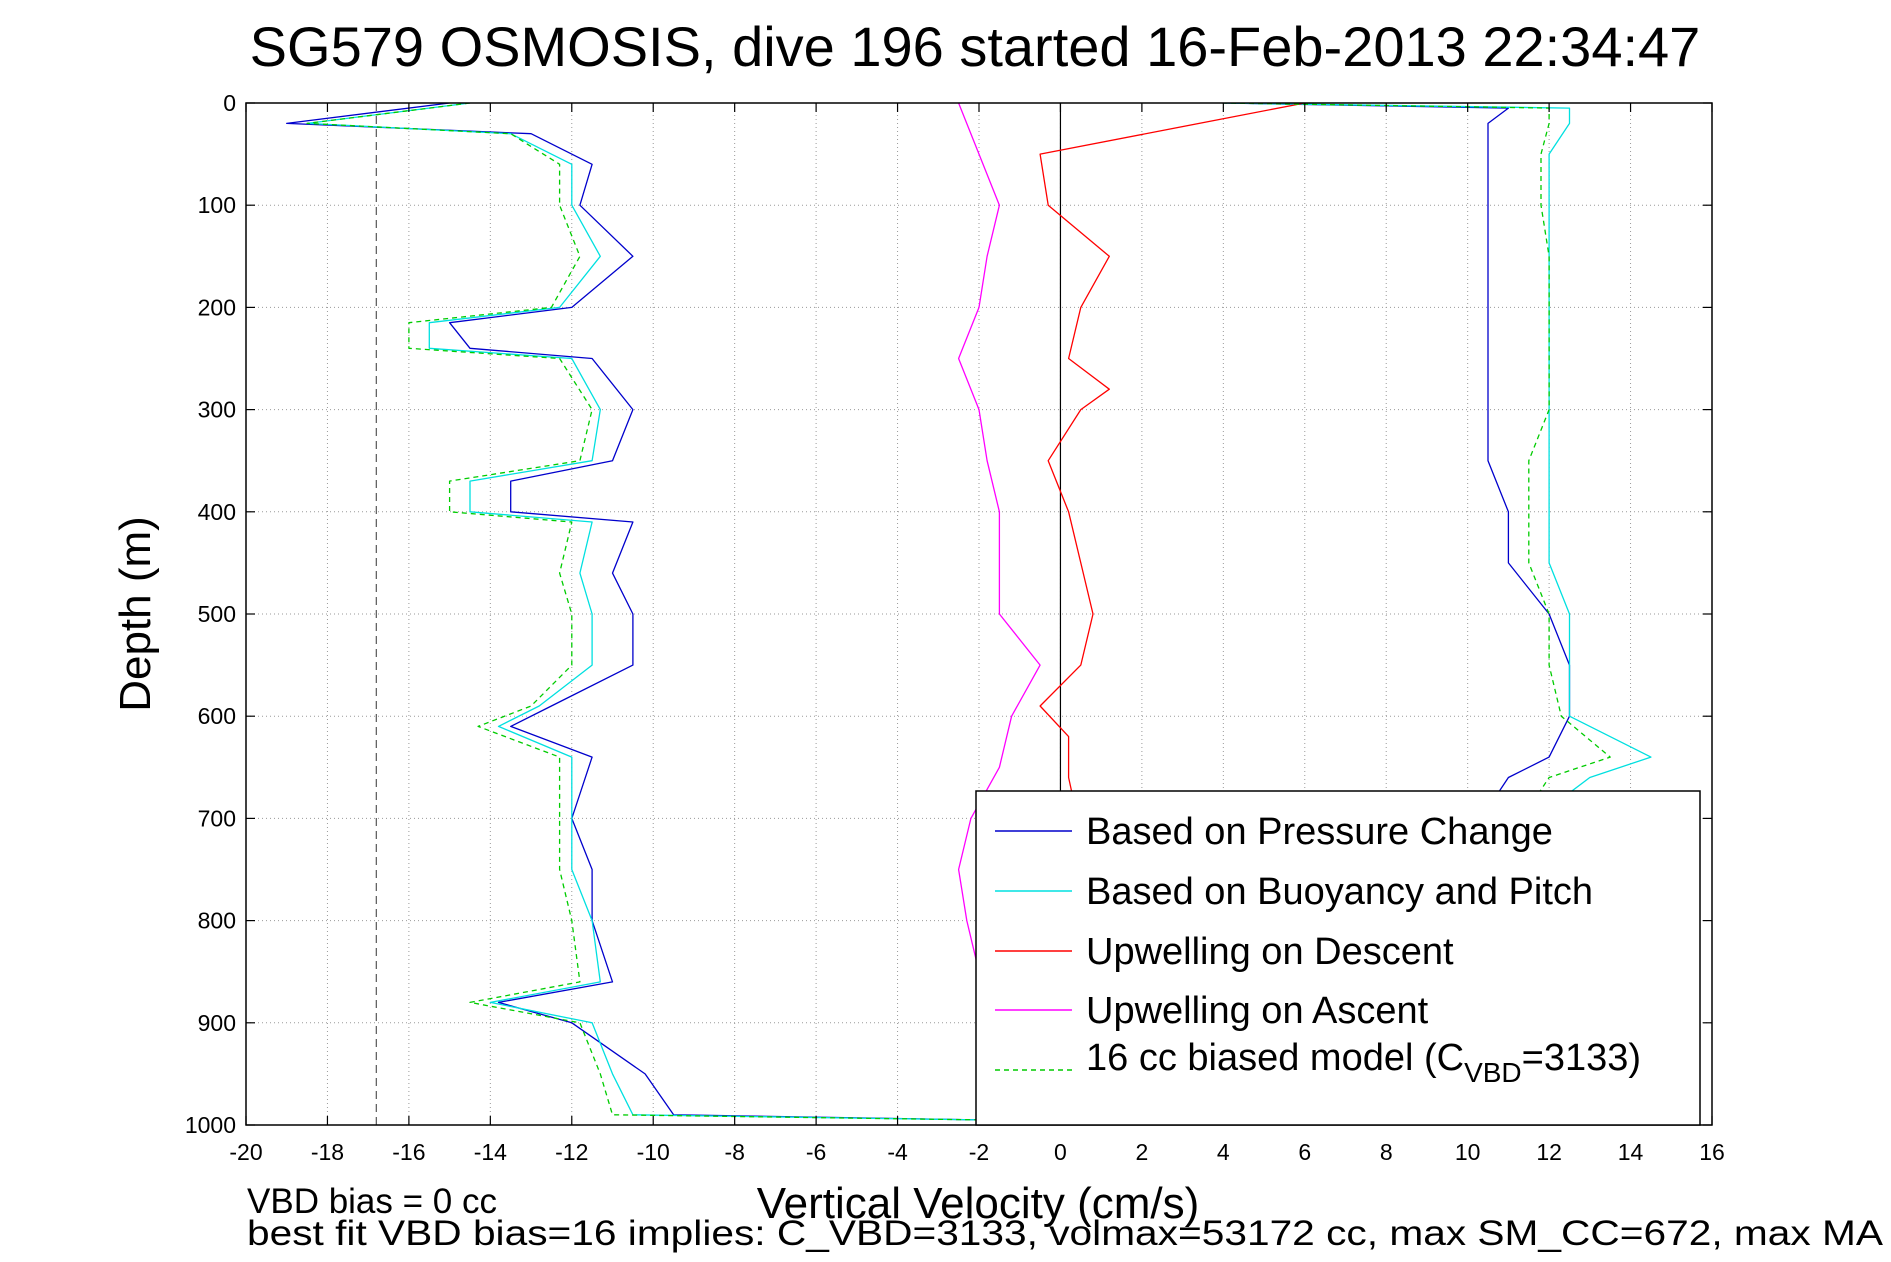 The image size is (1891, 1262). Describe the element at coordinates (245, 1152) in the screenshot. I see `x-tick-label: -20` at that location.